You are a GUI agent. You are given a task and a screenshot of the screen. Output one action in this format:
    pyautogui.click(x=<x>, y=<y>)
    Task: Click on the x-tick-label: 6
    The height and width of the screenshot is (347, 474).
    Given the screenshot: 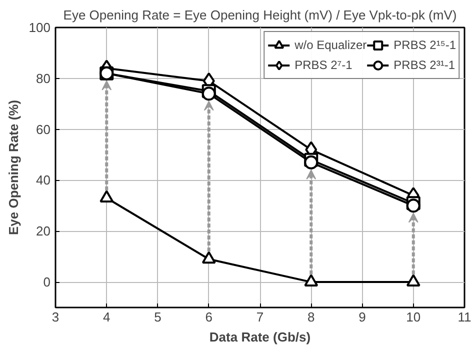 What is the action you would take?
    pyautogui.click(x=208, y=317)
    